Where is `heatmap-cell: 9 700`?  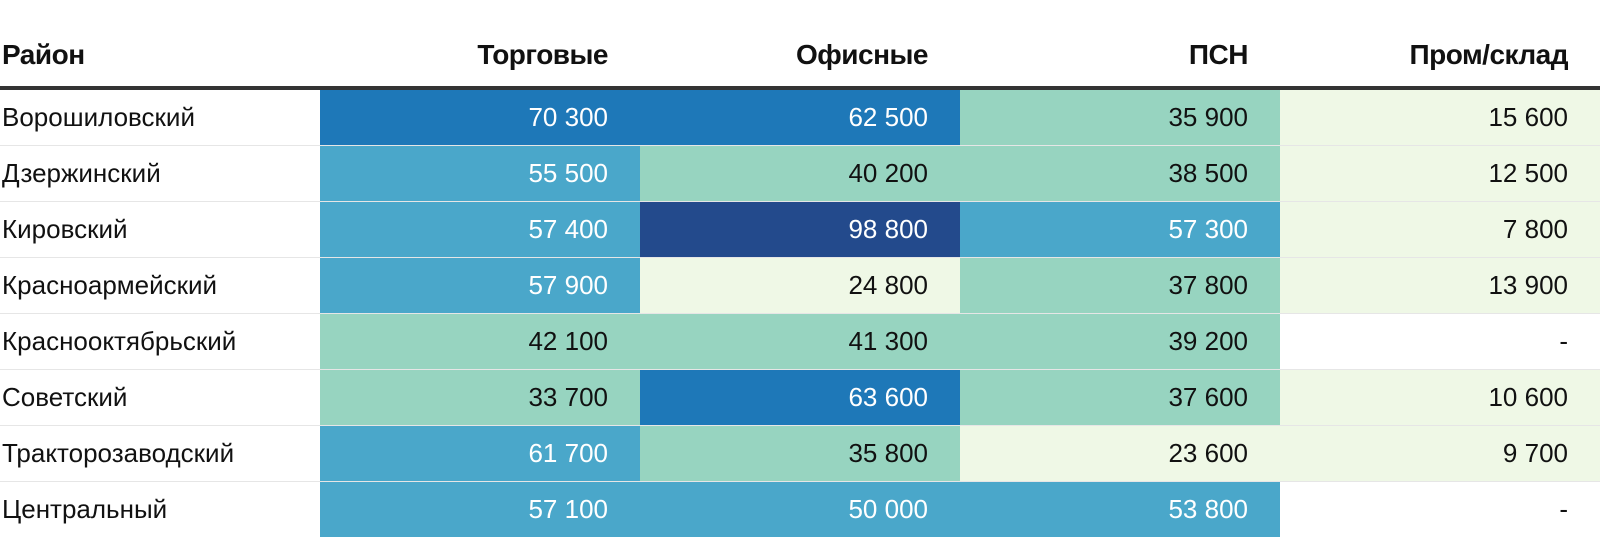
heatmap-cell: 9 700 is located at coordinates (1440, 453).